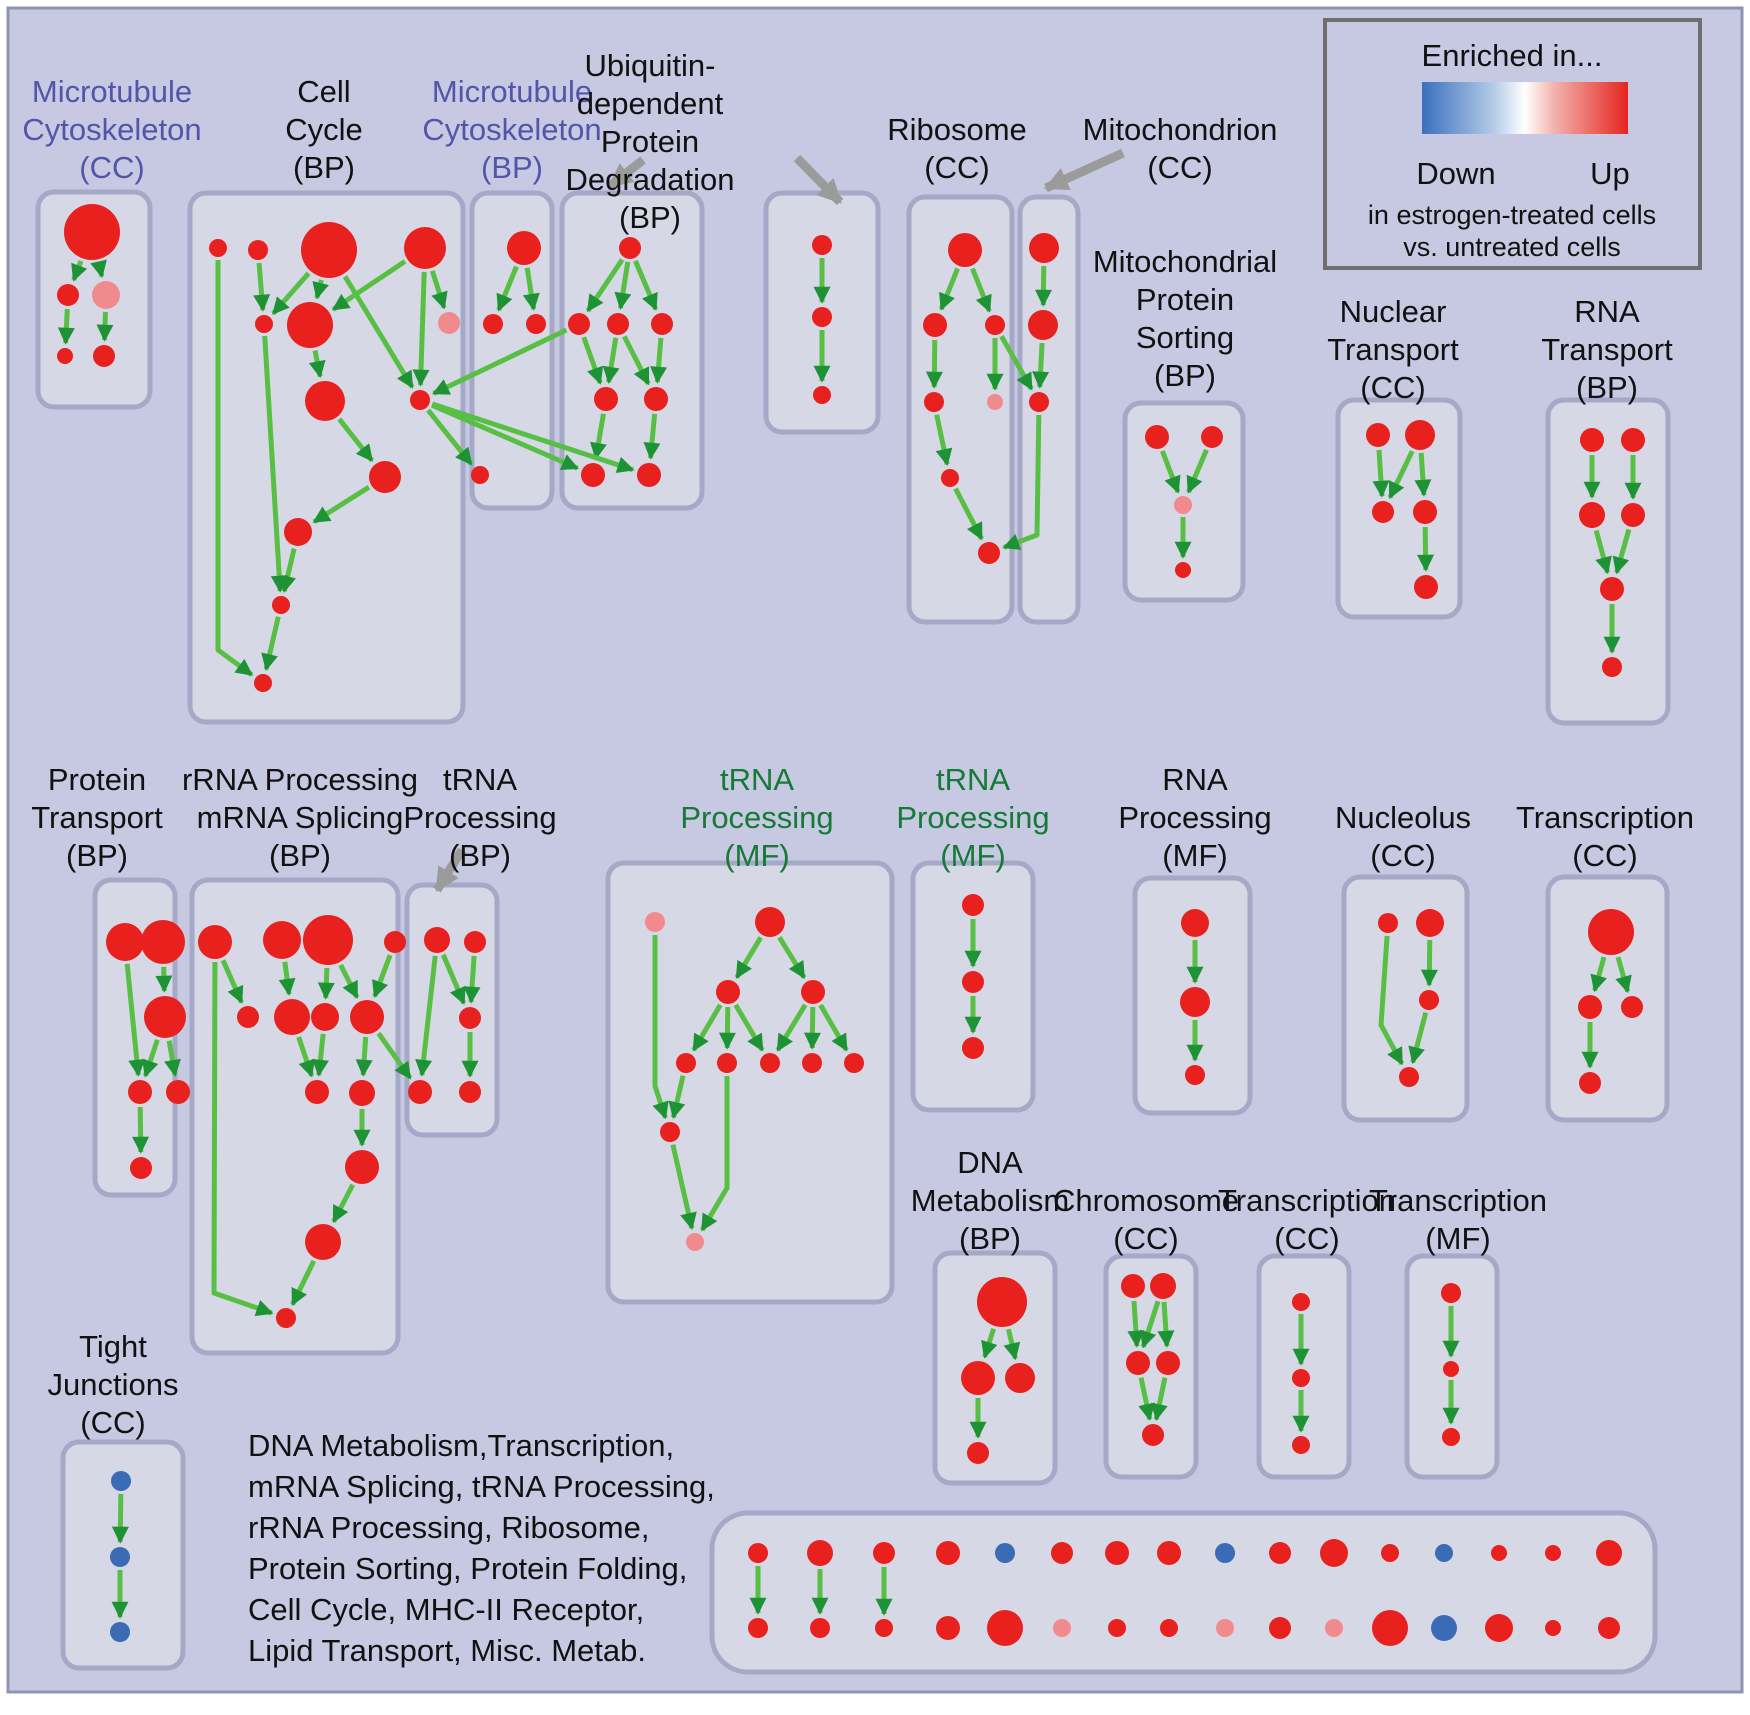  I want to click on group-label-rna-processing-mf: RNA, so click(1195, 779).